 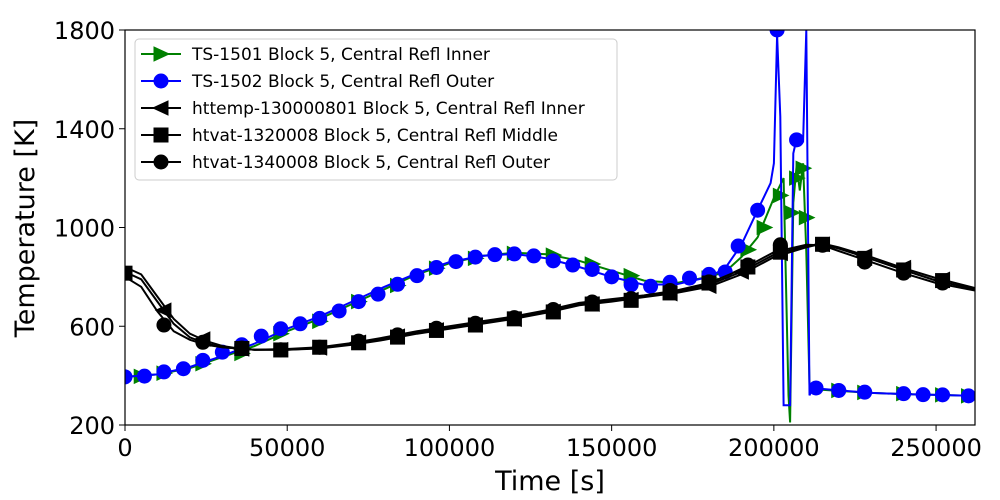 What do you see at coordinates (92, 426) in the screenshot?
I see `y-tick-label: 200` at bounding box center [92, 426].